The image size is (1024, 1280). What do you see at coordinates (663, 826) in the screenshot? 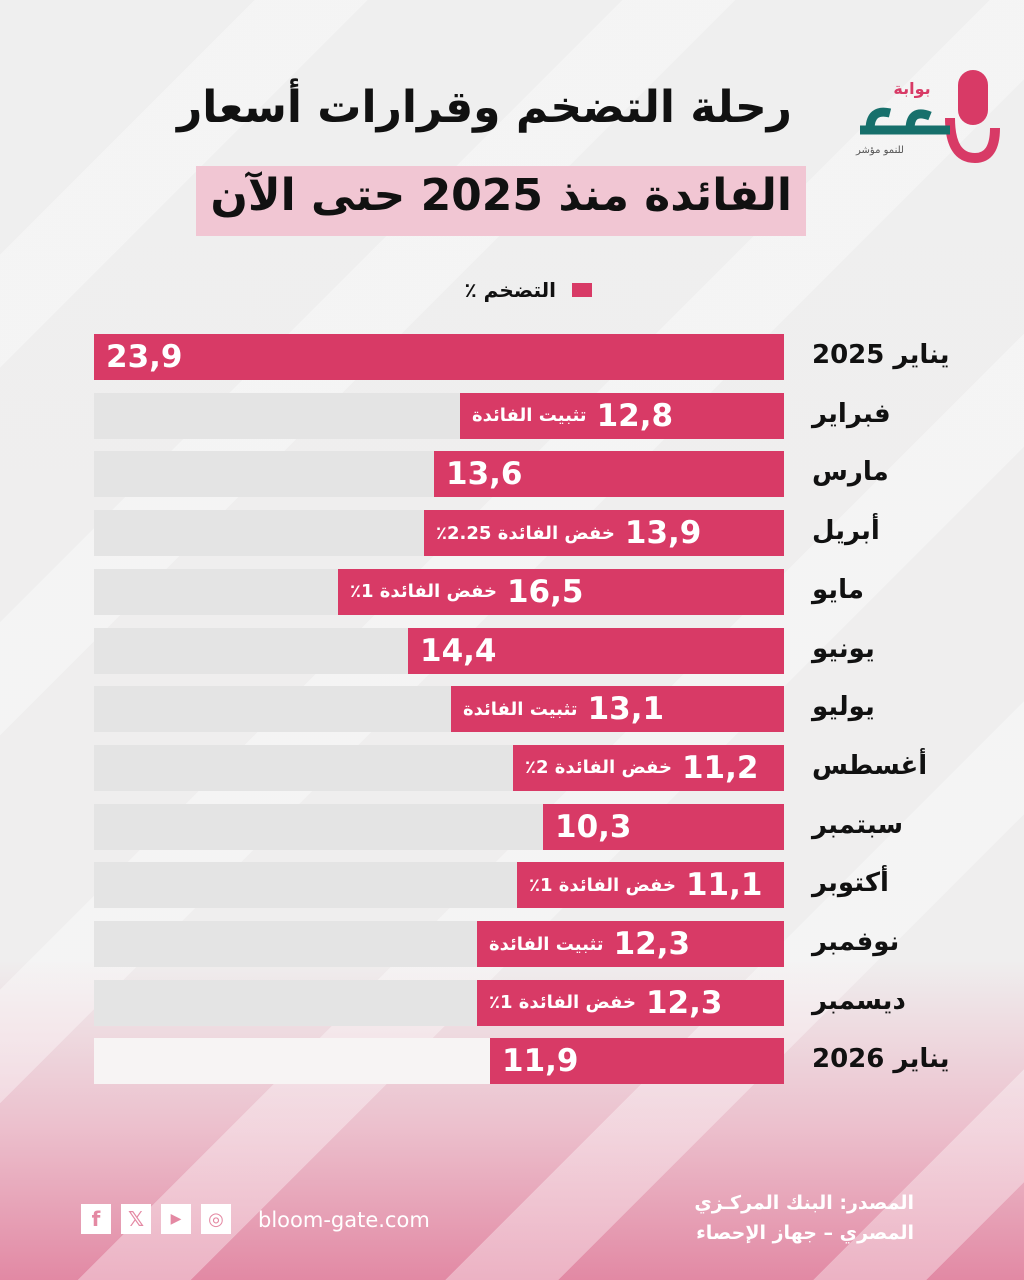
I see `bar: 10,3` at bounding box center [663, 826].